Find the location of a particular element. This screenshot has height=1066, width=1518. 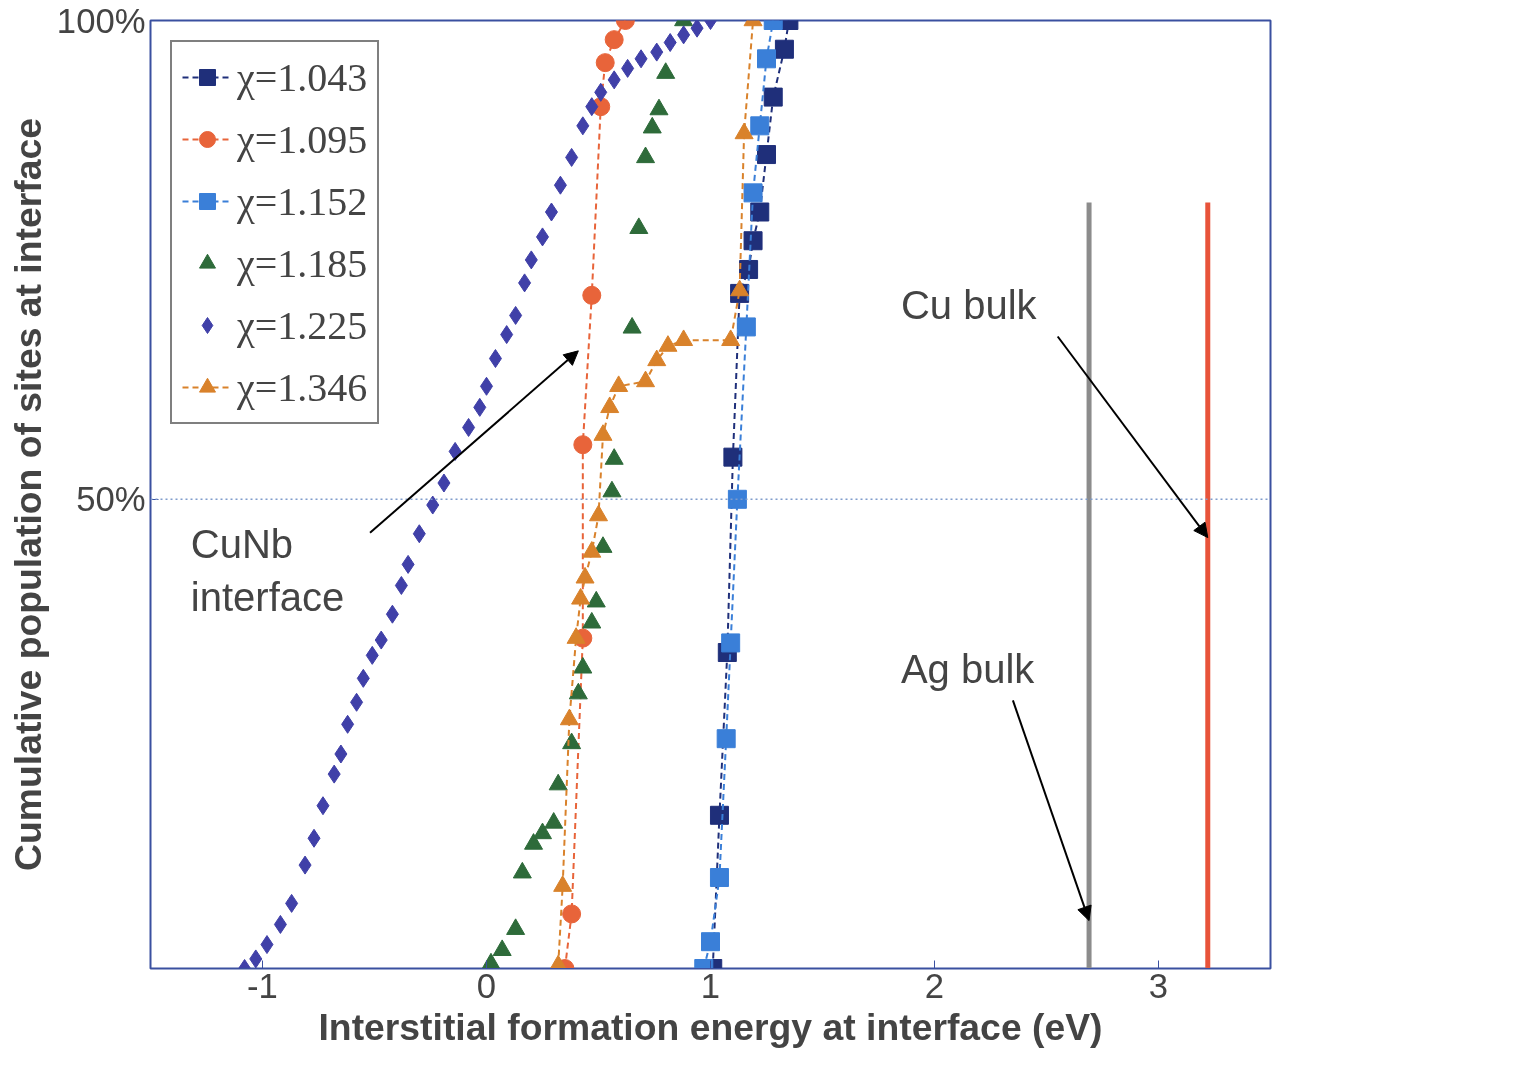

annotation: CuNb interface is located at coordinates (267, 570).